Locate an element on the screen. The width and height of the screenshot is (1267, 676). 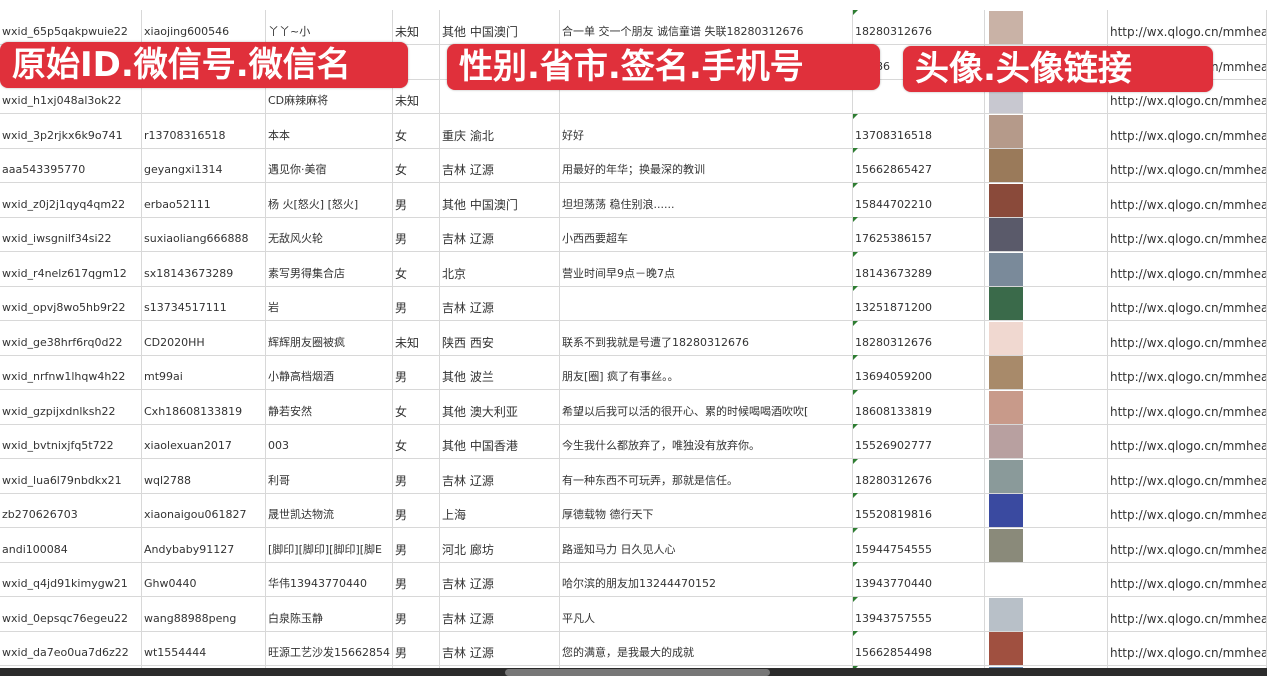
cell-original-id: wxid_iwsgnilf34si22 is located at coordinates (71, 234).